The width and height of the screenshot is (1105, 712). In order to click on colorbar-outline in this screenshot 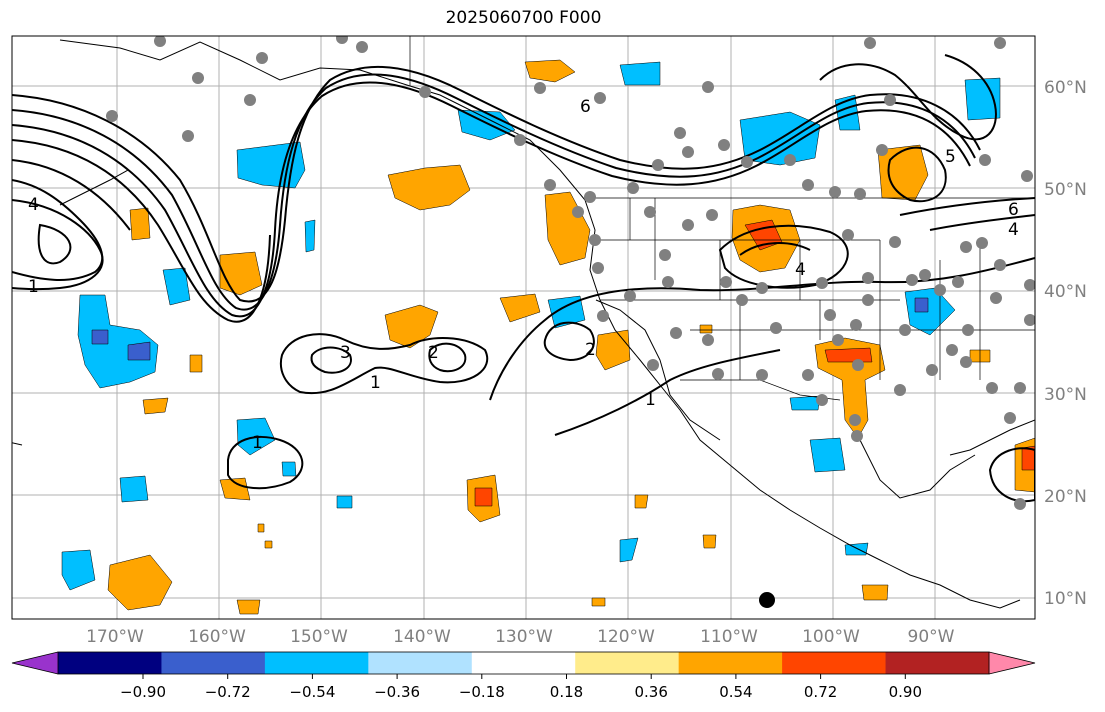, I will do `click(523, 663)`.